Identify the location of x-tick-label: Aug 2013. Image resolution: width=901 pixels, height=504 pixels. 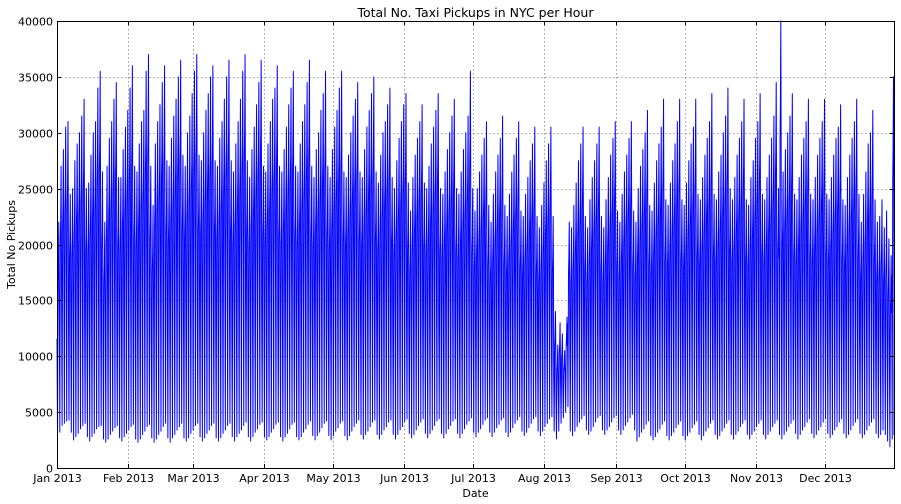
(544, 478).